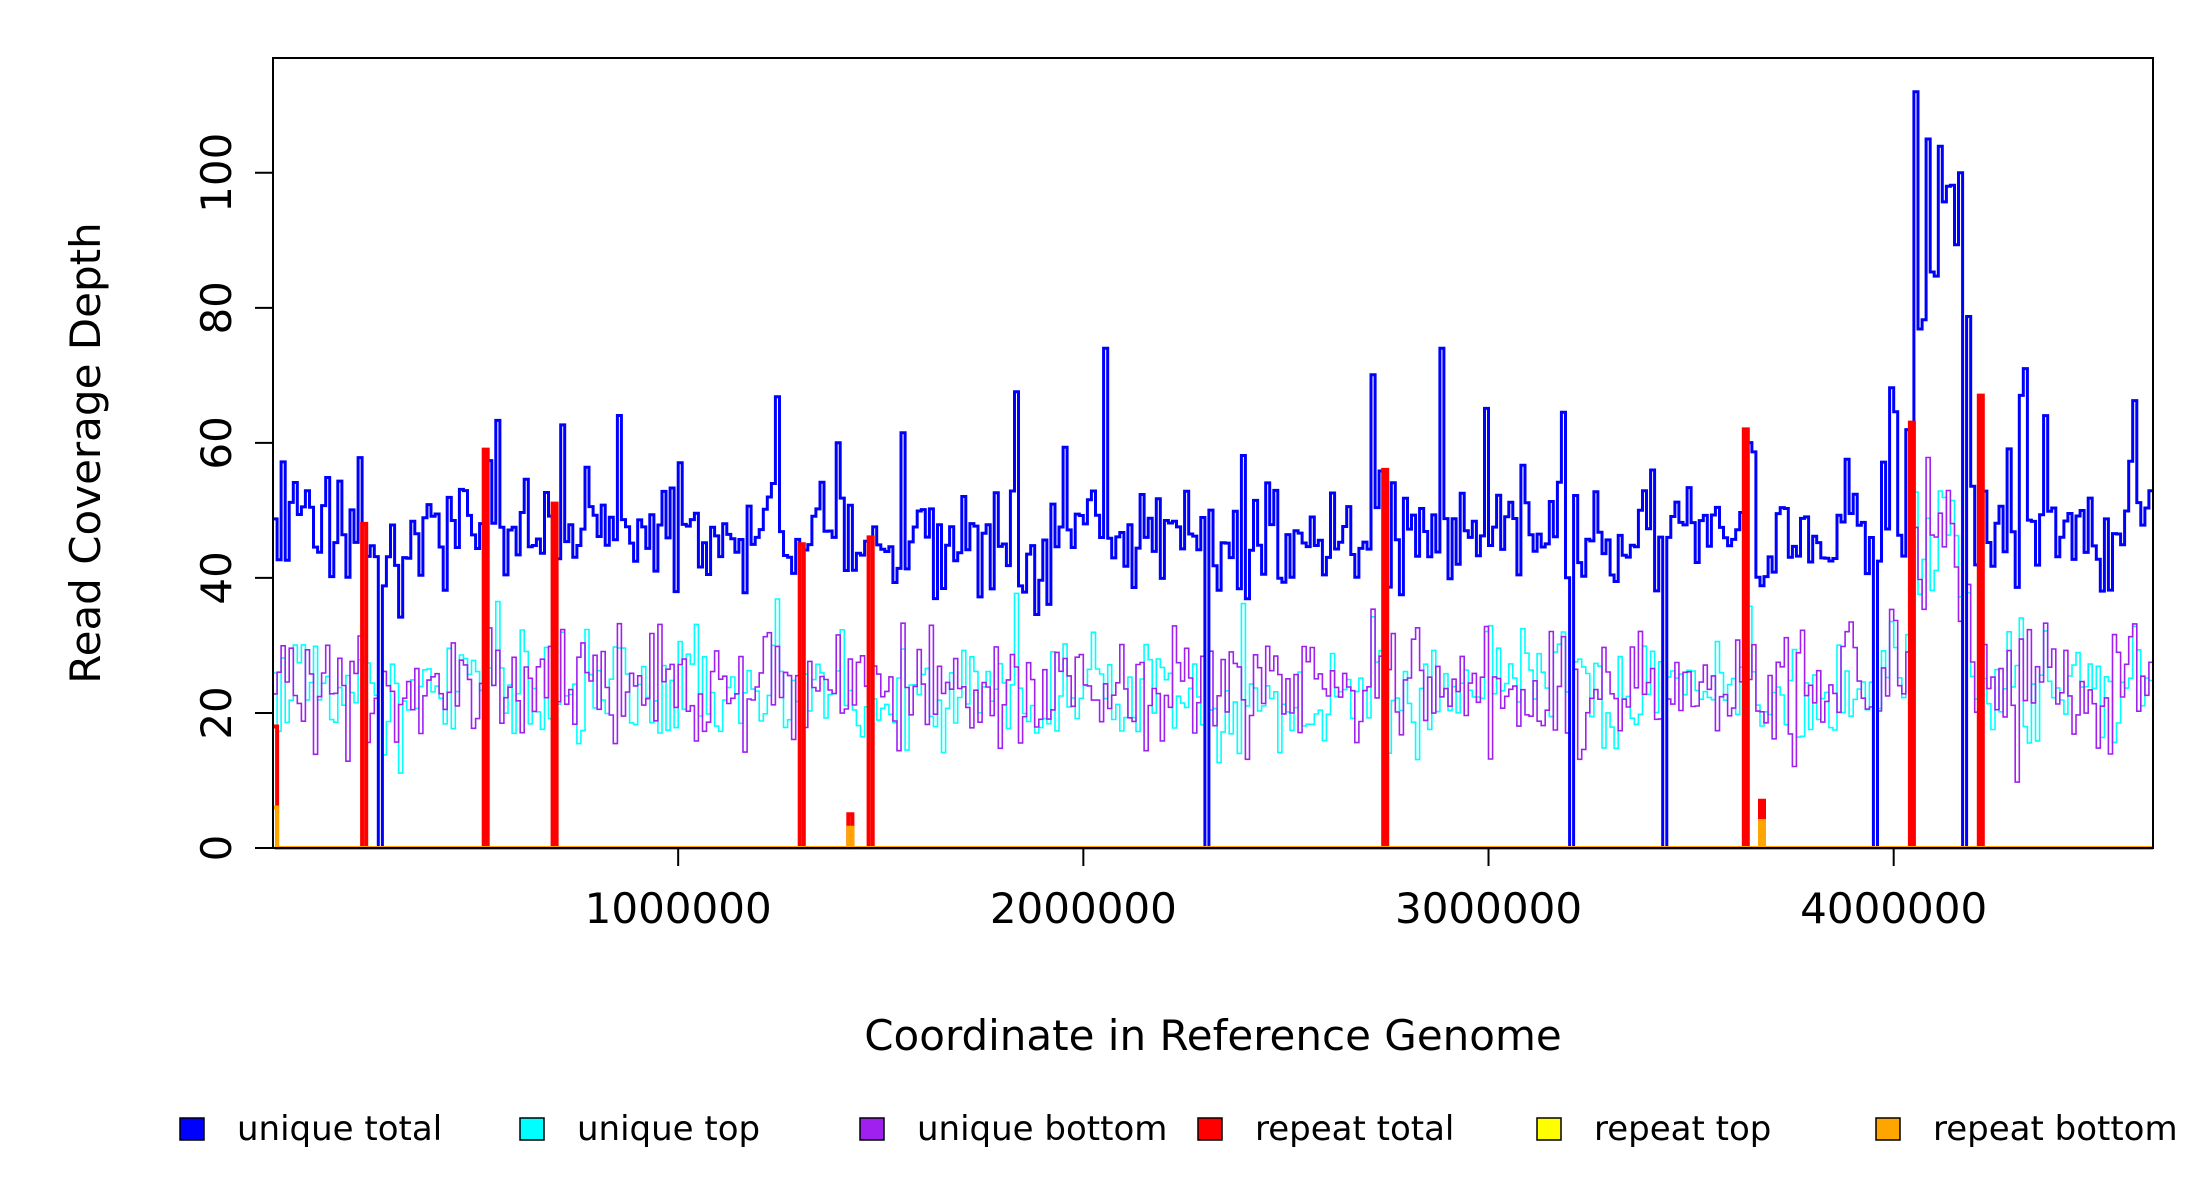 Image resolution: width=2200 pixels, height=1200 pixels. I want to click on legend-item-unique-top: unique top, so click(639, 1129).